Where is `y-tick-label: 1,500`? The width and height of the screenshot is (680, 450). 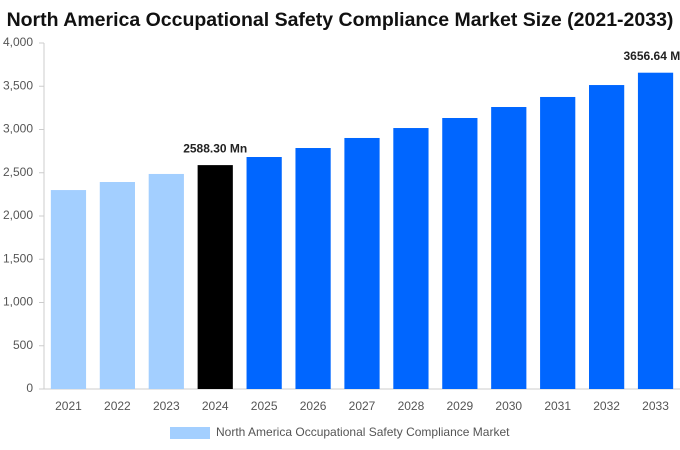
y-tick-label: 1,500 is located at coordinates (18, 258).